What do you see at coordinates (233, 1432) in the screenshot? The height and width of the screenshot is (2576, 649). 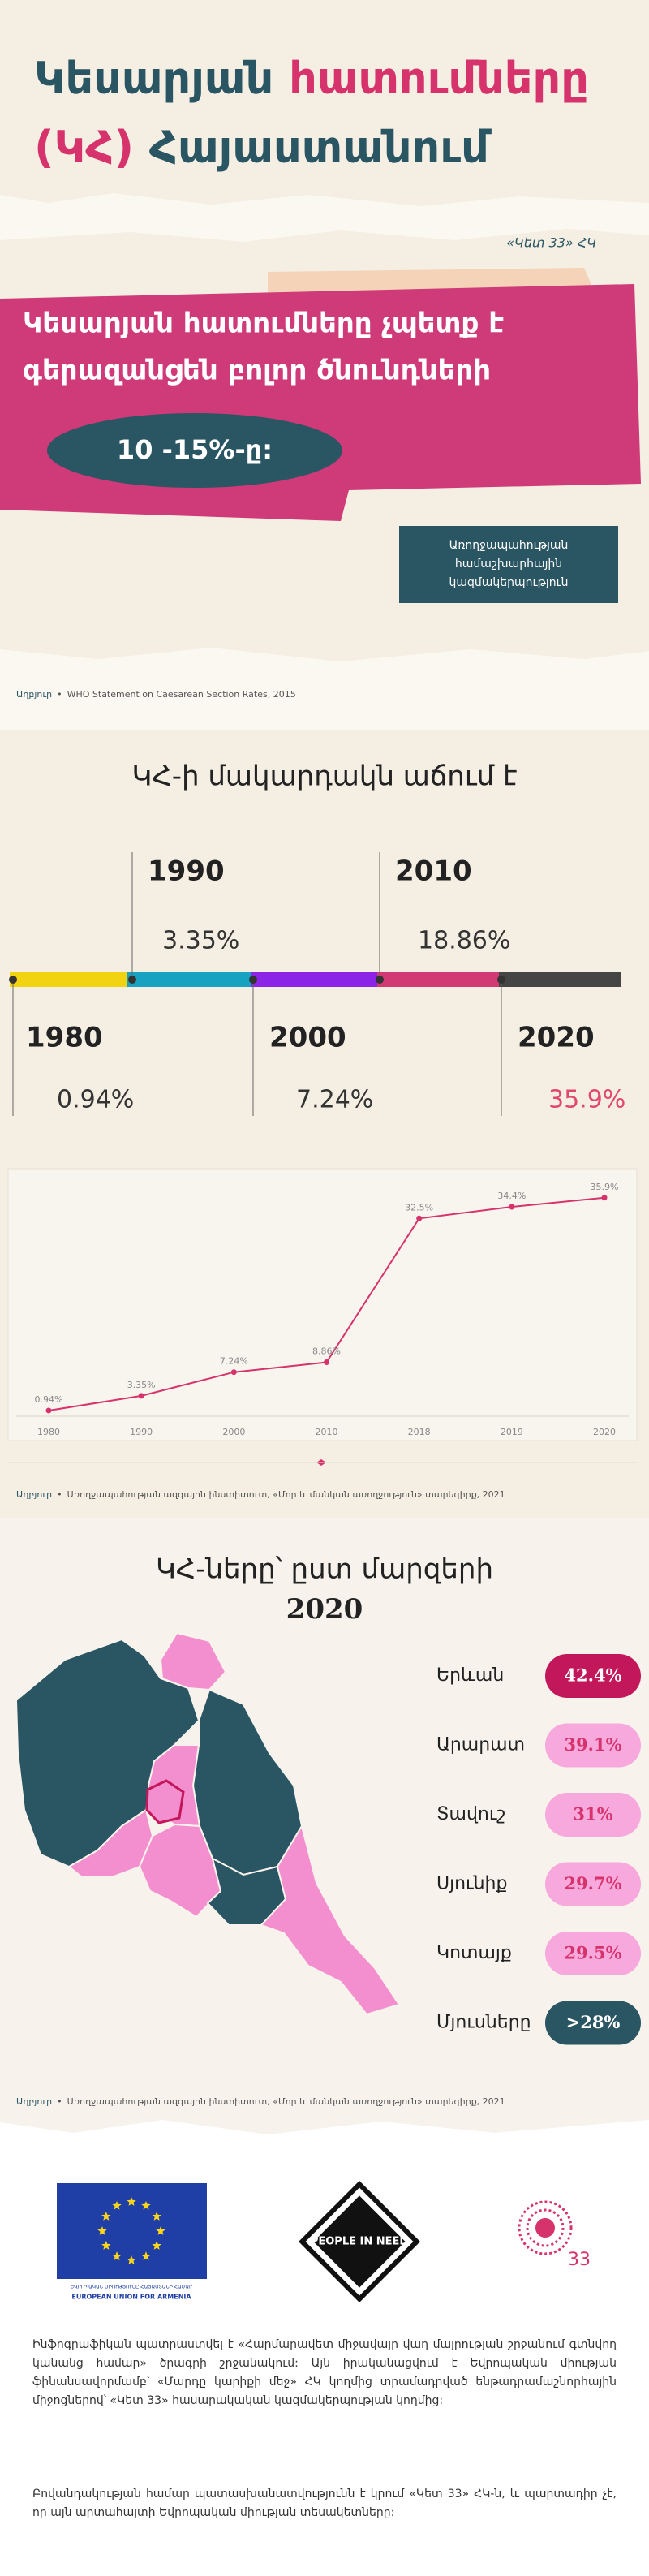 I see `x-tick-label: 2000` at bounding box center [233, 1432].